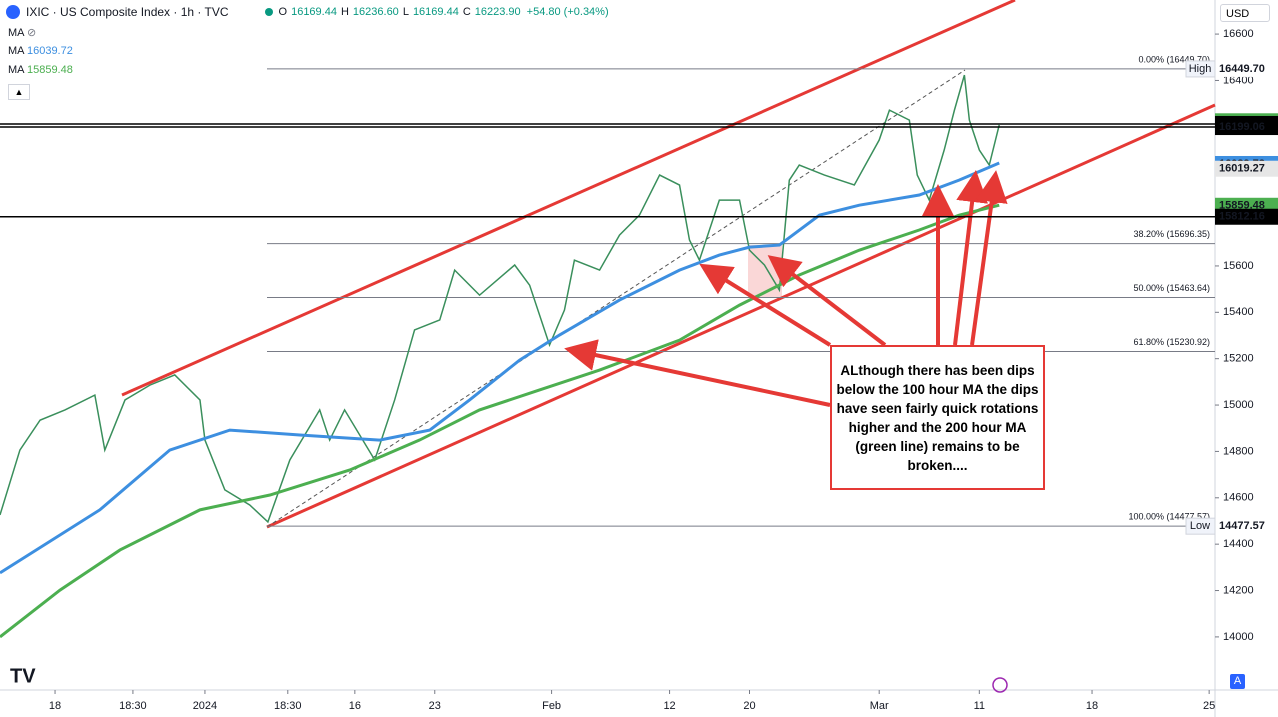 This screenshot has height=717, width=1278. What do you see at coordinates (400, 12) in the screenshot?
I see `ohlc: O 16169.44 H 16236.60 L 16169.44 C 16223.90` at bounding box center [400, 12].